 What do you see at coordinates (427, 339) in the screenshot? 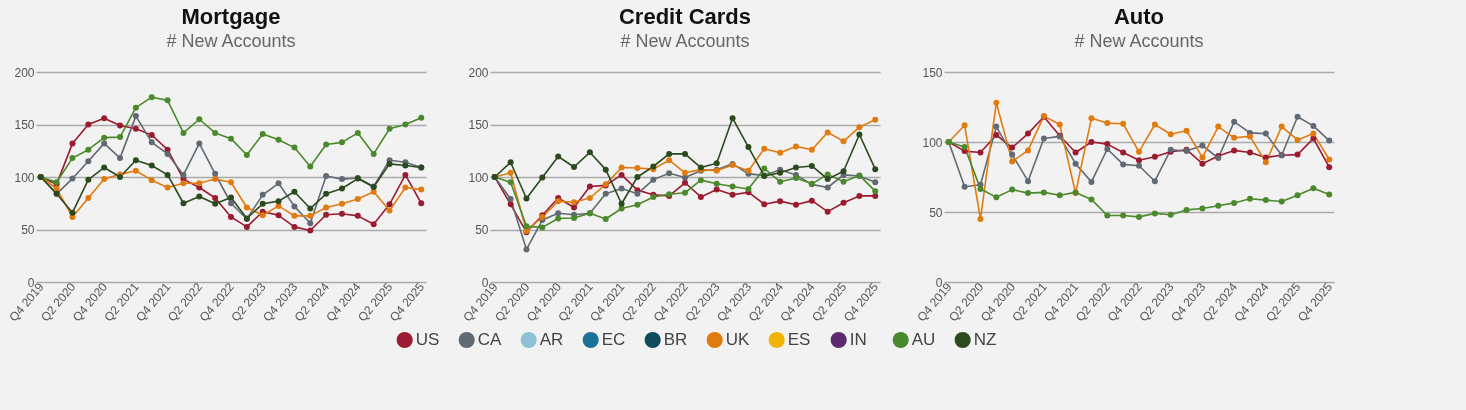
I see `legend-label: US` at bounding box center [427, 339].